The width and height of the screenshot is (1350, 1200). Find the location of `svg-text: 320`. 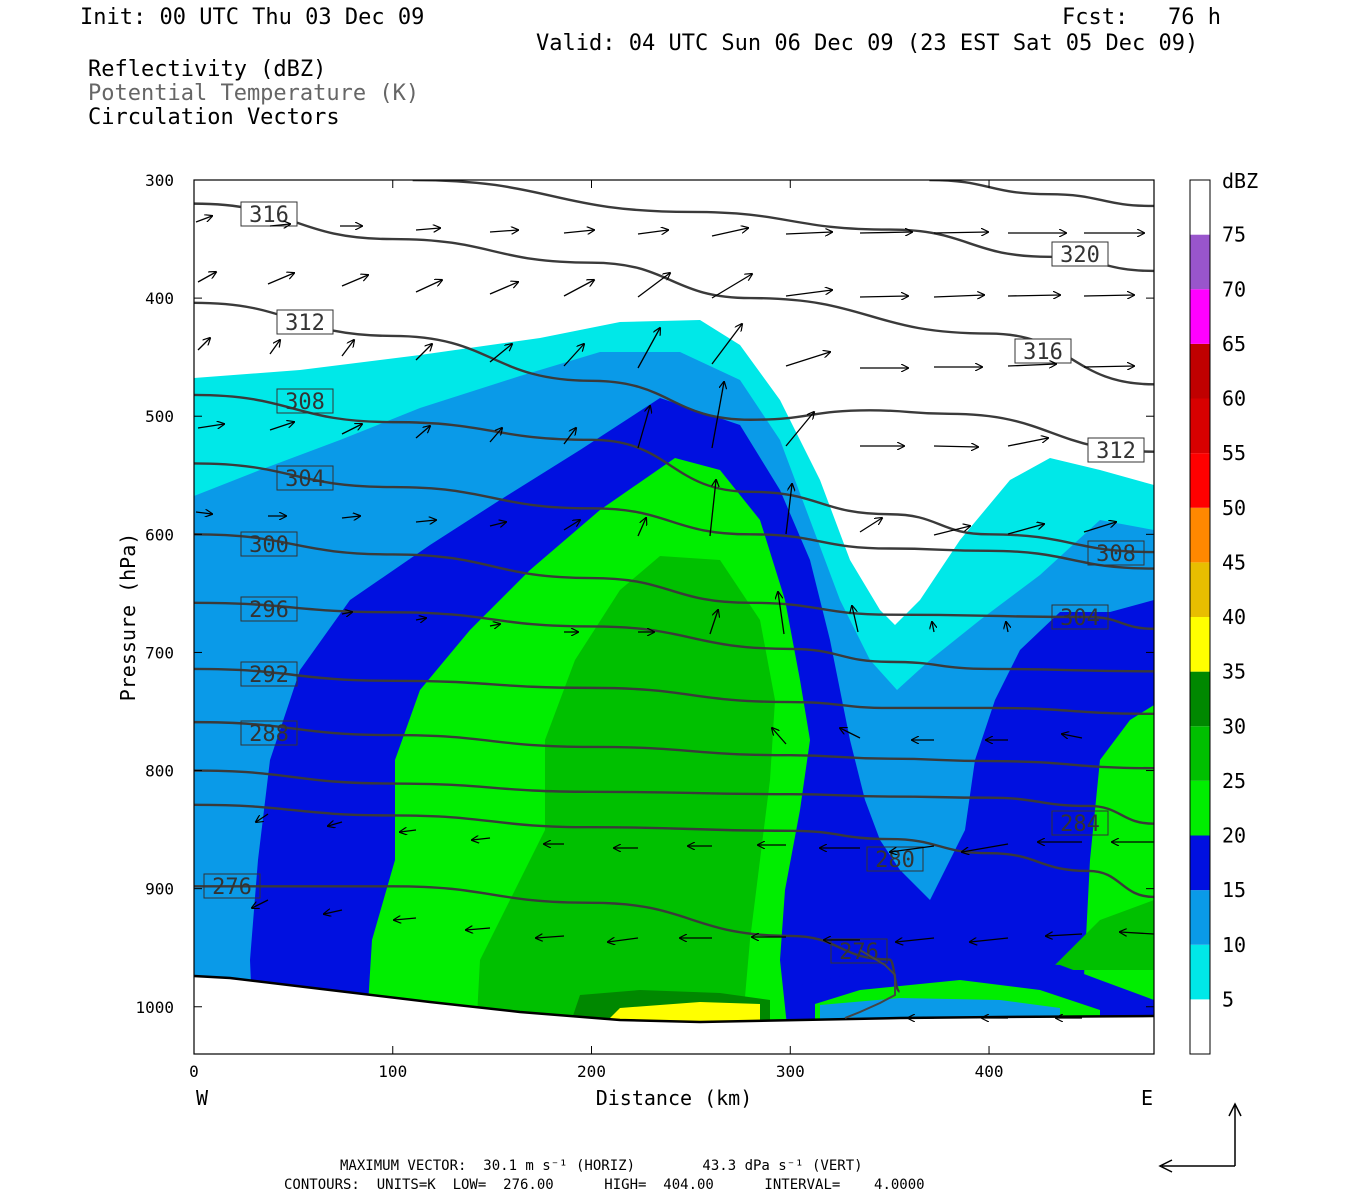

svg-text: 320 is located at coordinates (1080, 255).